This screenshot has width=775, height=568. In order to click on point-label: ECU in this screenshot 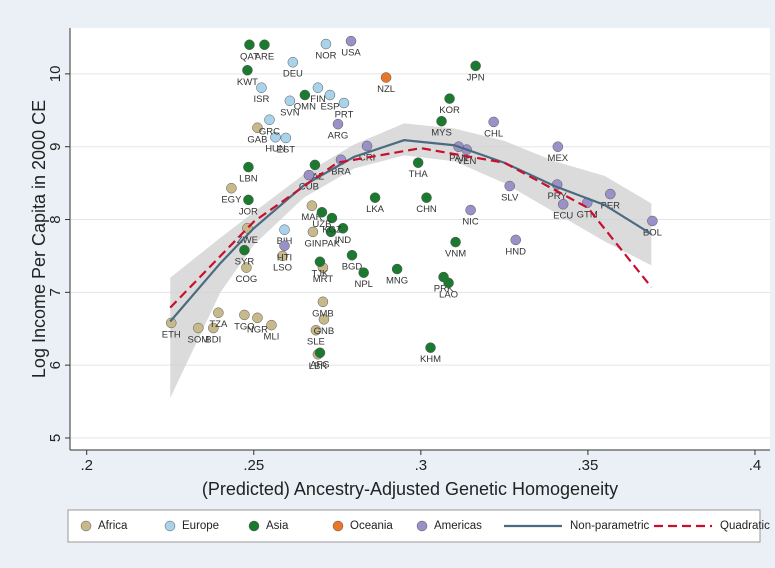, I will do `click(563, 216)`.